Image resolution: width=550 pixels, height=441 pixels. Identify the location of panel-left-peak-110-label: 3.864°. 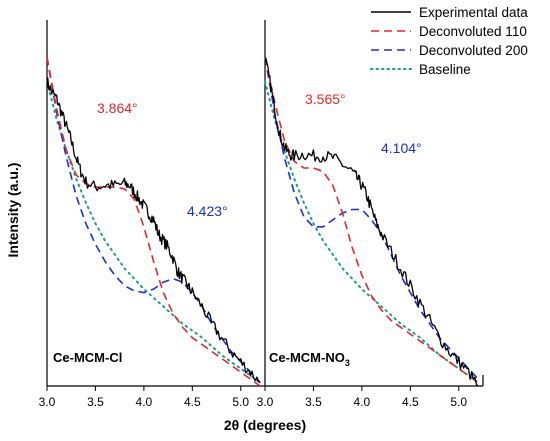
(117, 108).